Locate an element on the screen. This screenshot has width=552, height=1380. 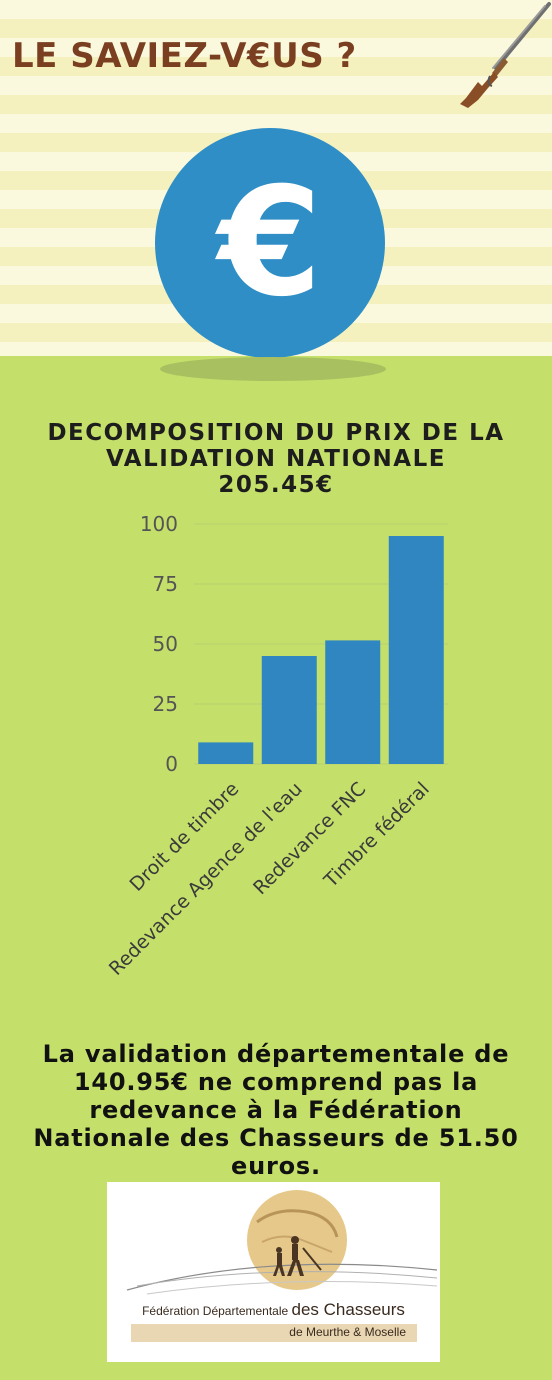
chart-title-line1: DECOMPOSITION DU PRIX DE LA is located at coordinates (276, 433).